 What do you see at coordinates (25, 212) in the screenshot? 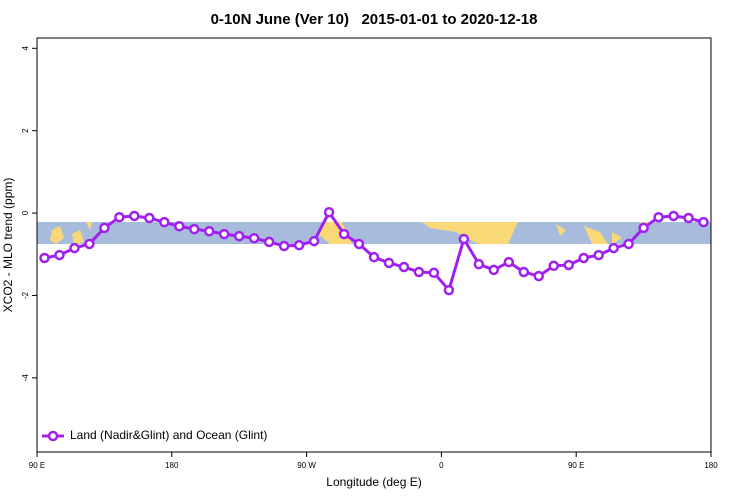
I see `y-tick-label: 0` at bounding box center [25, 212].